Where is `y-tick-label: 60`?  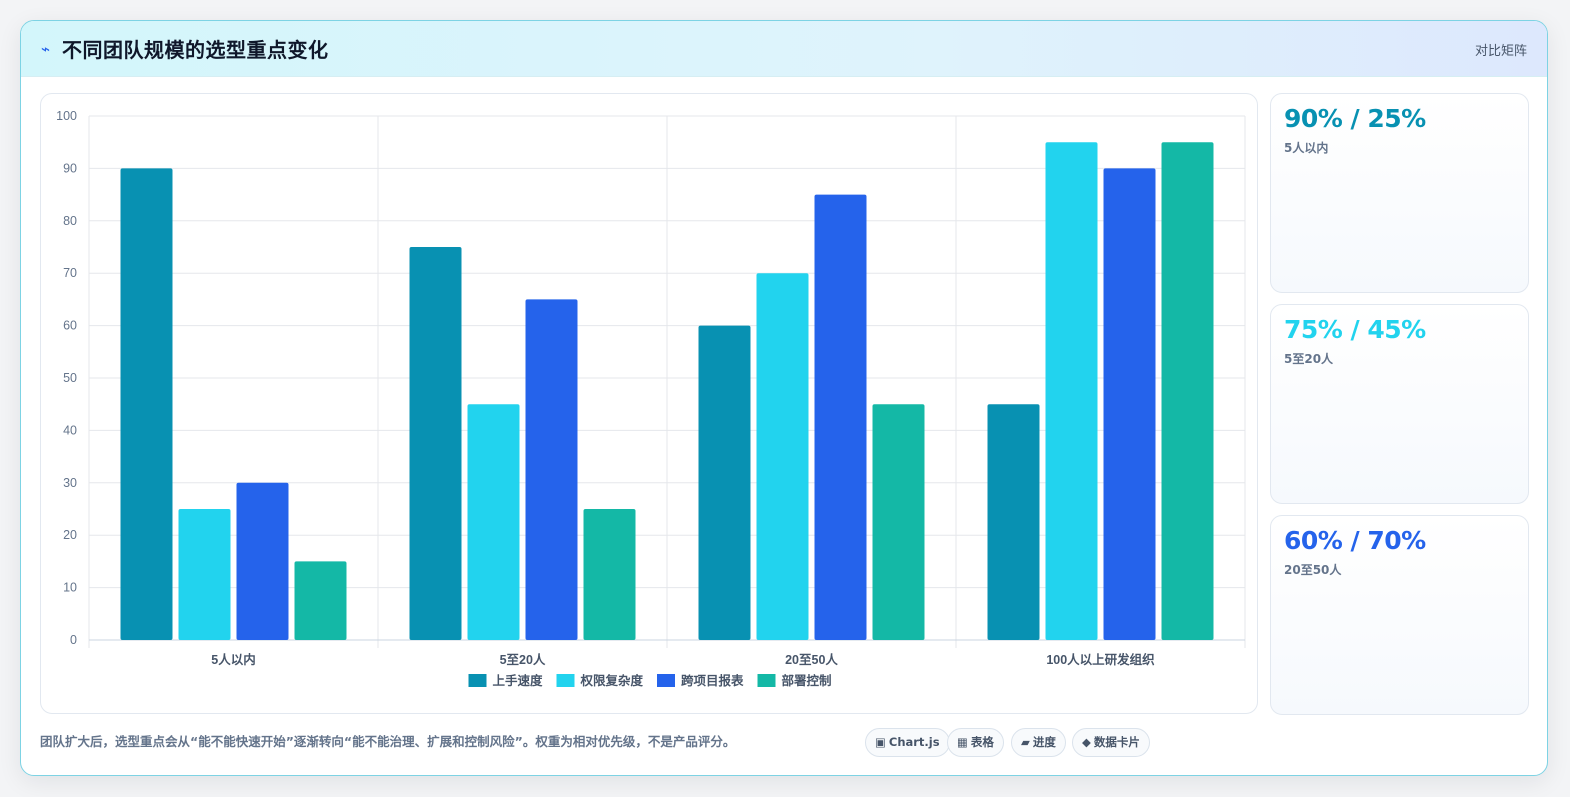 y-tick-label: 60 is located at coordinates (70, 326).